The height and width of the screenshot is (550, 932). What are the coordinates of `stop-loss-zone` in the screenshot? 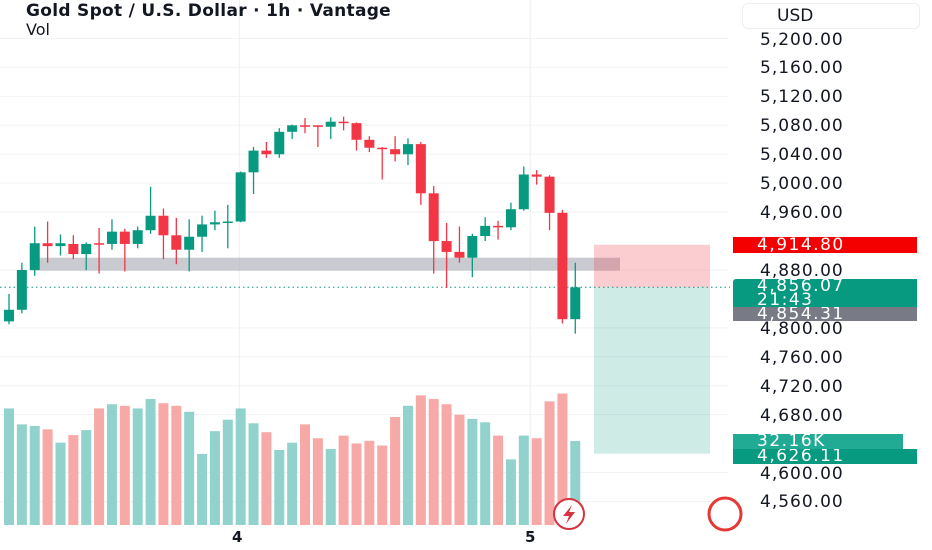 It's located at (652, 266).